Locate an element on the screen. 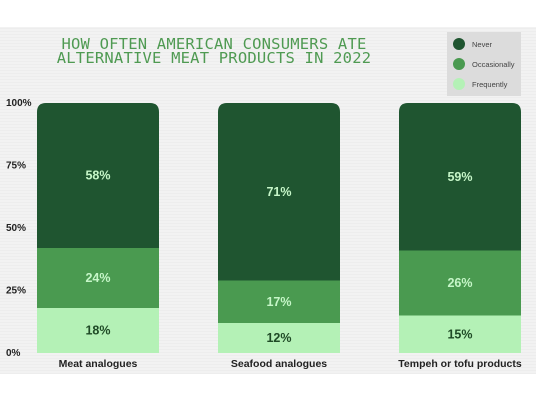 The height and width of the screenshot is (402, 536). x-category-label: Meat analogues is located at coordinates (98, 364).